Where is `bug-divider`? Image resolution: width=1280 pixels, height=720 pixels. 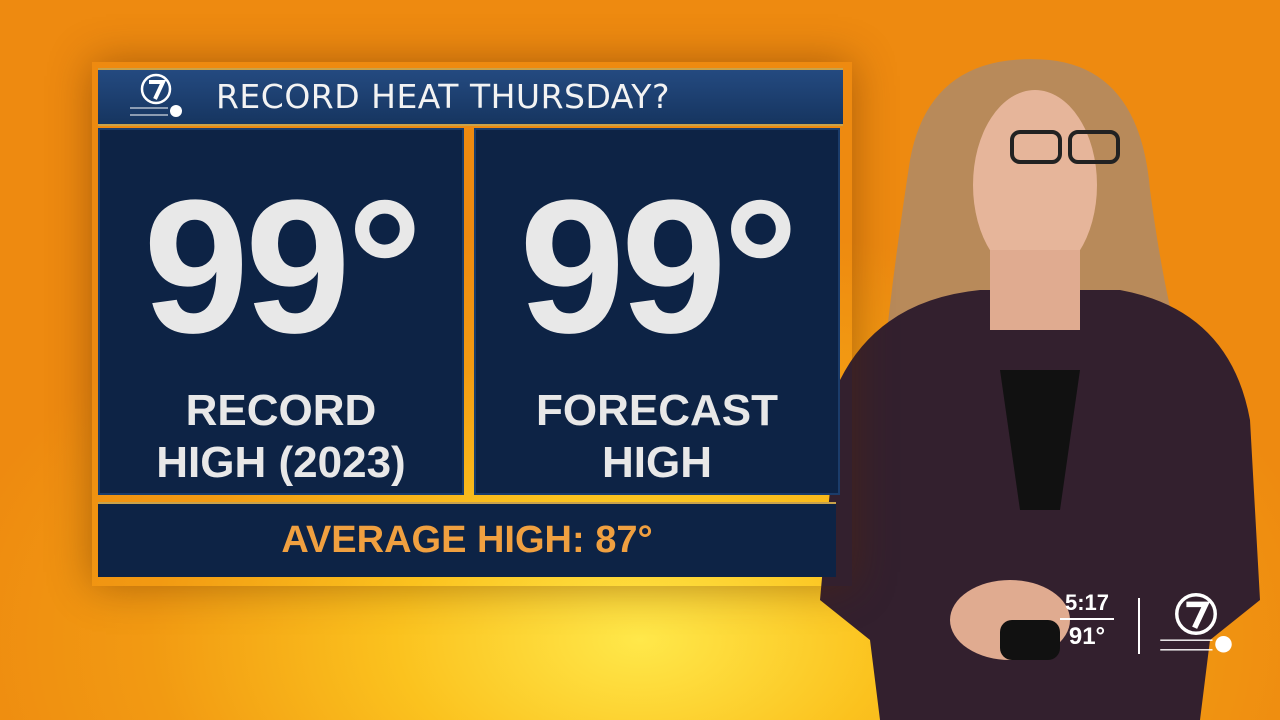
bug-divider is located at coordinates (1139, 626).